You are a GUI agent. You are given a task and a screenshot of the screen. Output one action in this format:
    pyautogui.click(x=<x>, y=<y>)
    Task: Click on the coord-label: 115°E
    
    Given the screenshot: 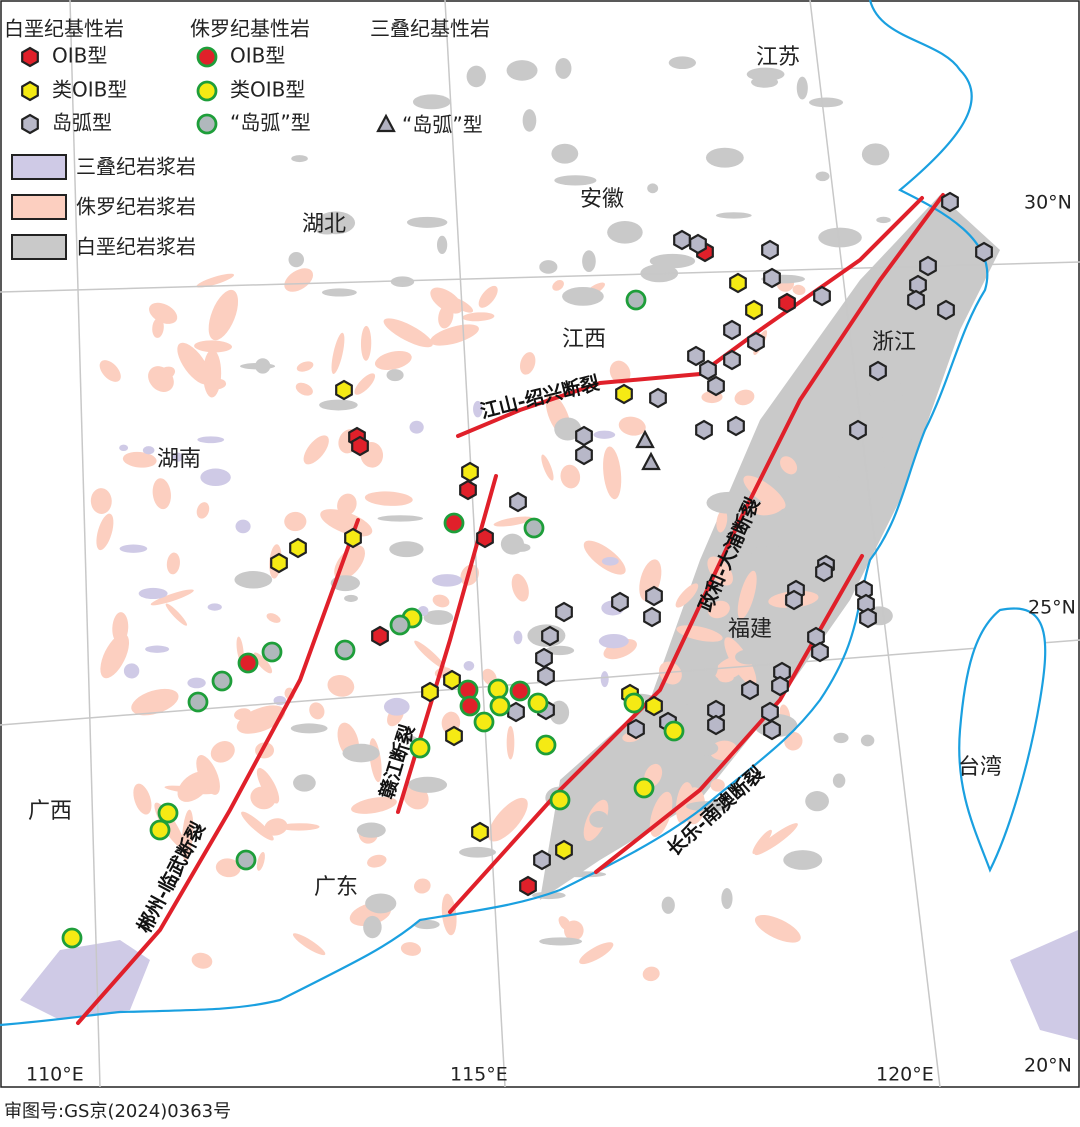 What is the action you would take?
    pyautogui.click(x=479, y=1075)
    